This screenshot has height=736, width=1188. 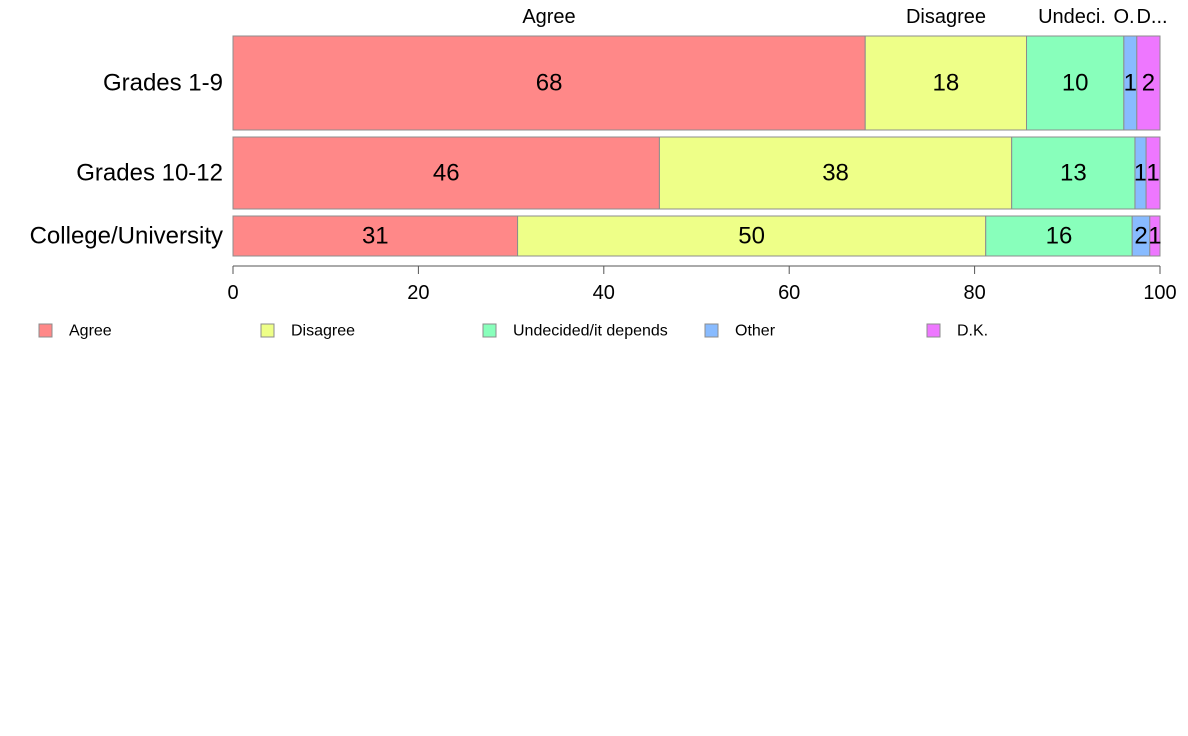 I want to click on x-tick-label: 100, so click(x=1159, y=293).